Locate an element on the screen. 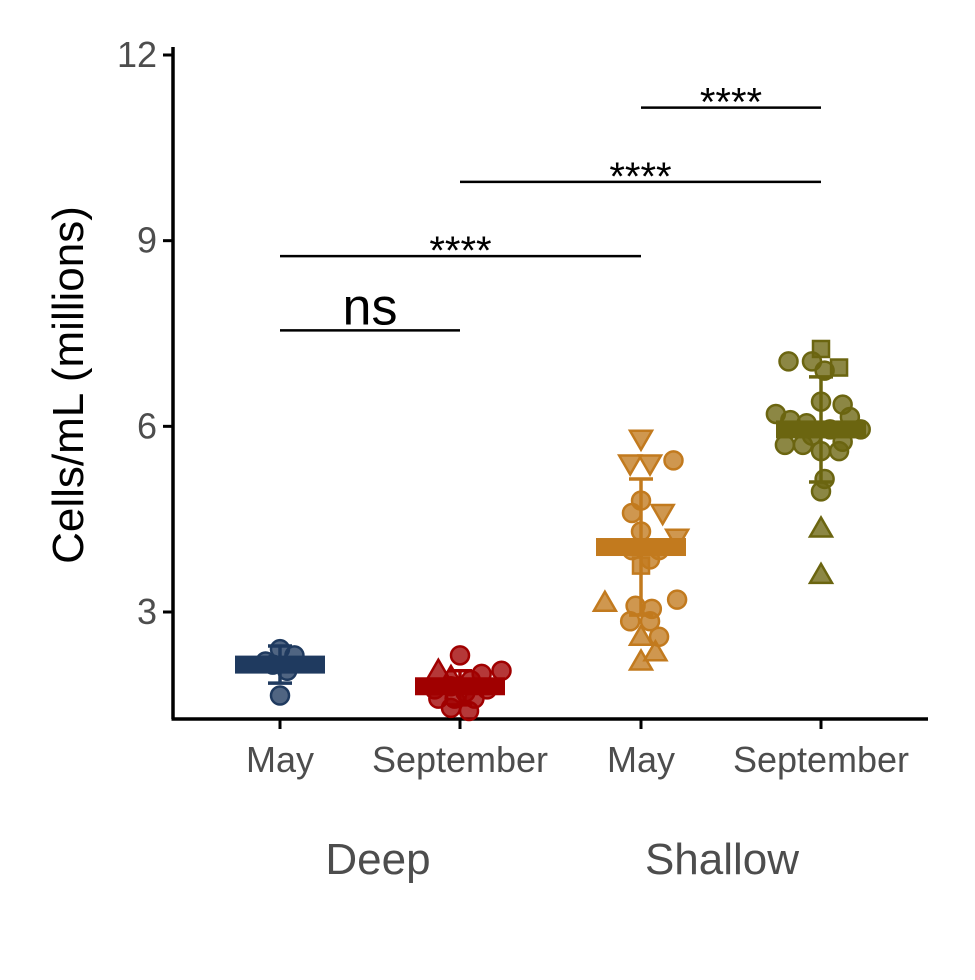 The image size is (975, 980). y-tick-label: 9 is located at coordinates (147, 240).